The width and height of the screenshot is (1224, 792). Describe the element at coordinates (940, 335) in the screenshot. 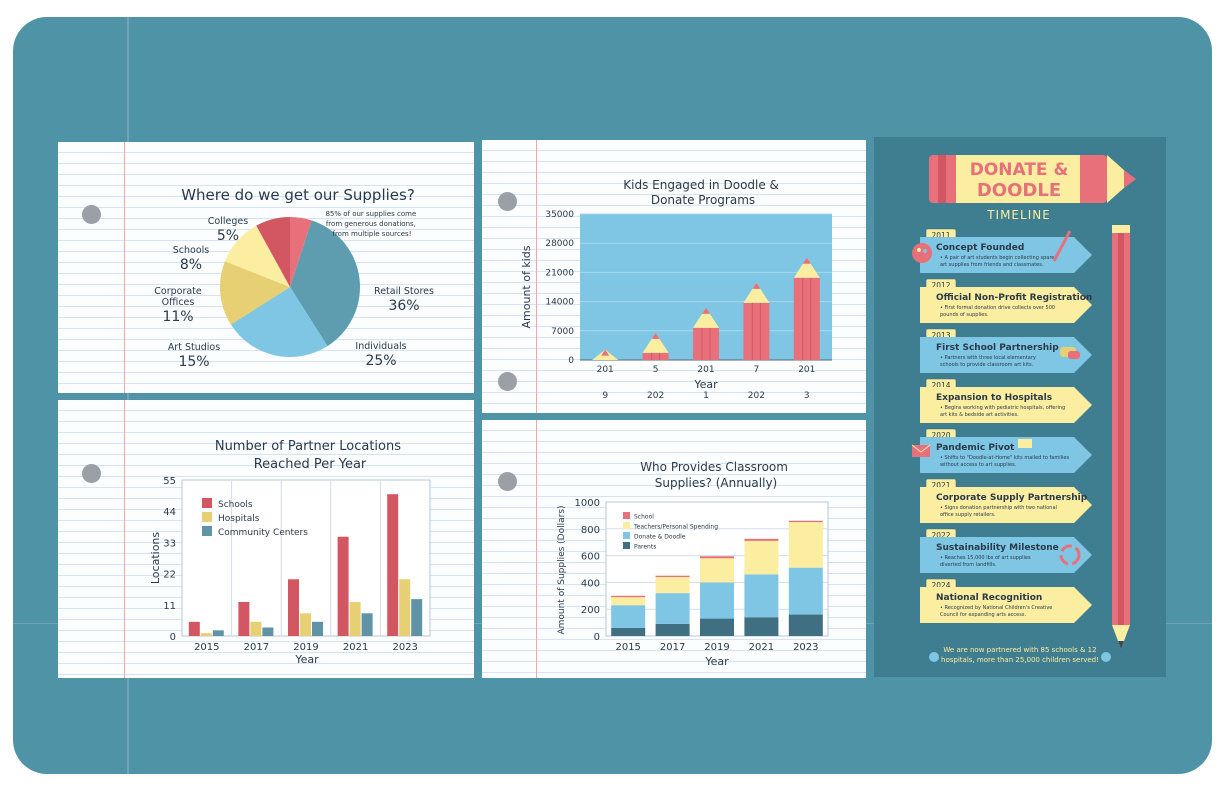

I see `timeline-year: 2013` at that location.